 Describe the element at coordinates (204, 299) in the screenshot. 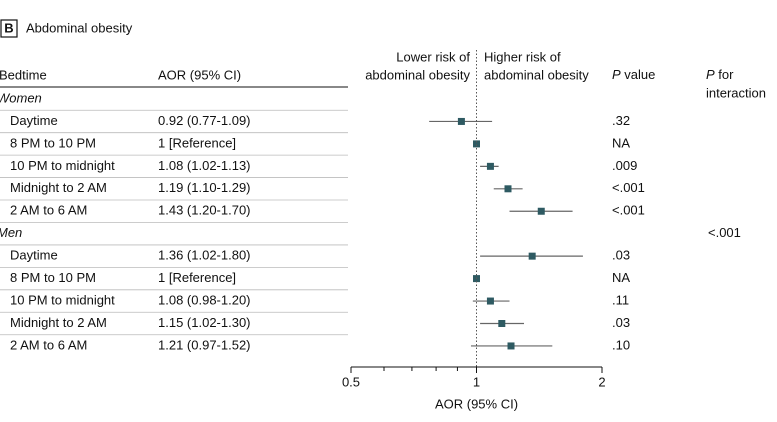

I see `aor-label: 1.08 (0.98-1.20)` at that location.